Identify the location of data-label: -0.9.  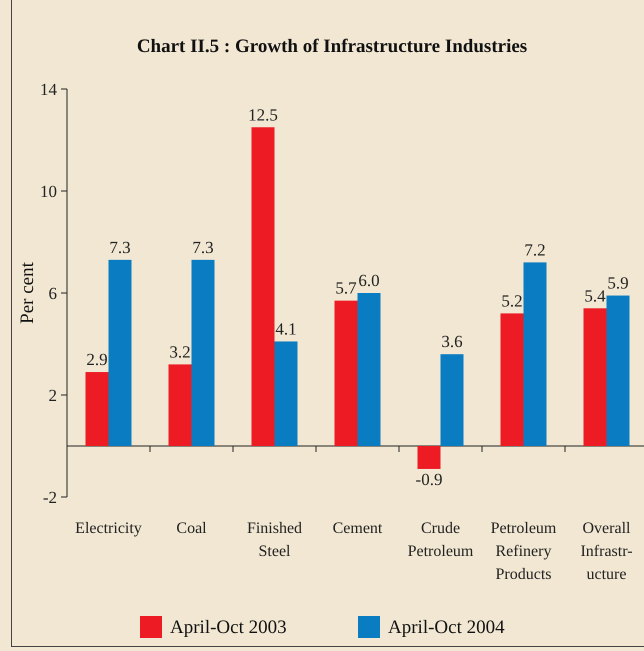
(429, 479).